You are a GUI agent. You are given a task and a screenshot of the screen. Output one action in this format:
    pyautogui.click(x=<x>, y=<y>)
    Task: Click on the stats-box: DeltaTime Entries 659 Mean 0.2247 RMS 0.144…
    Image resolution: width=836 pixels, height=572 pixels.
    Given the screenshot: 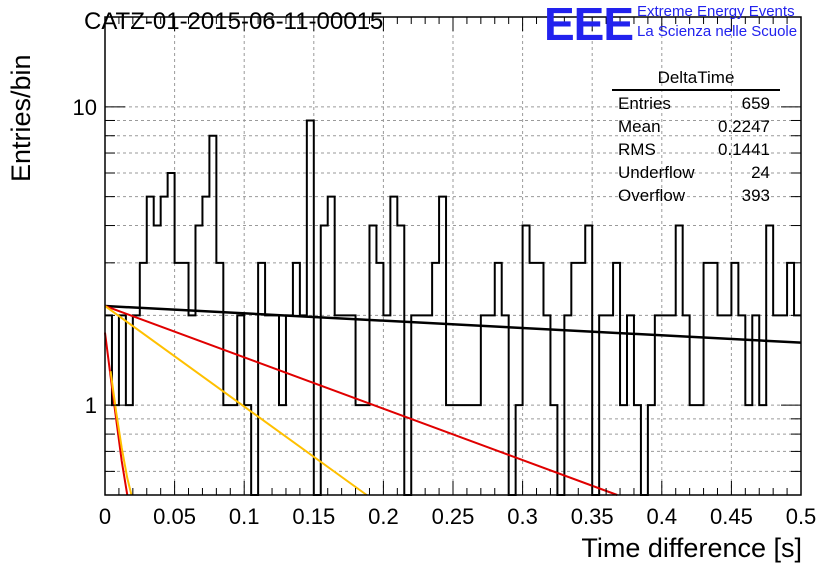 What is the action you would take?
    pyautogui.click(x=696, y=137)
    